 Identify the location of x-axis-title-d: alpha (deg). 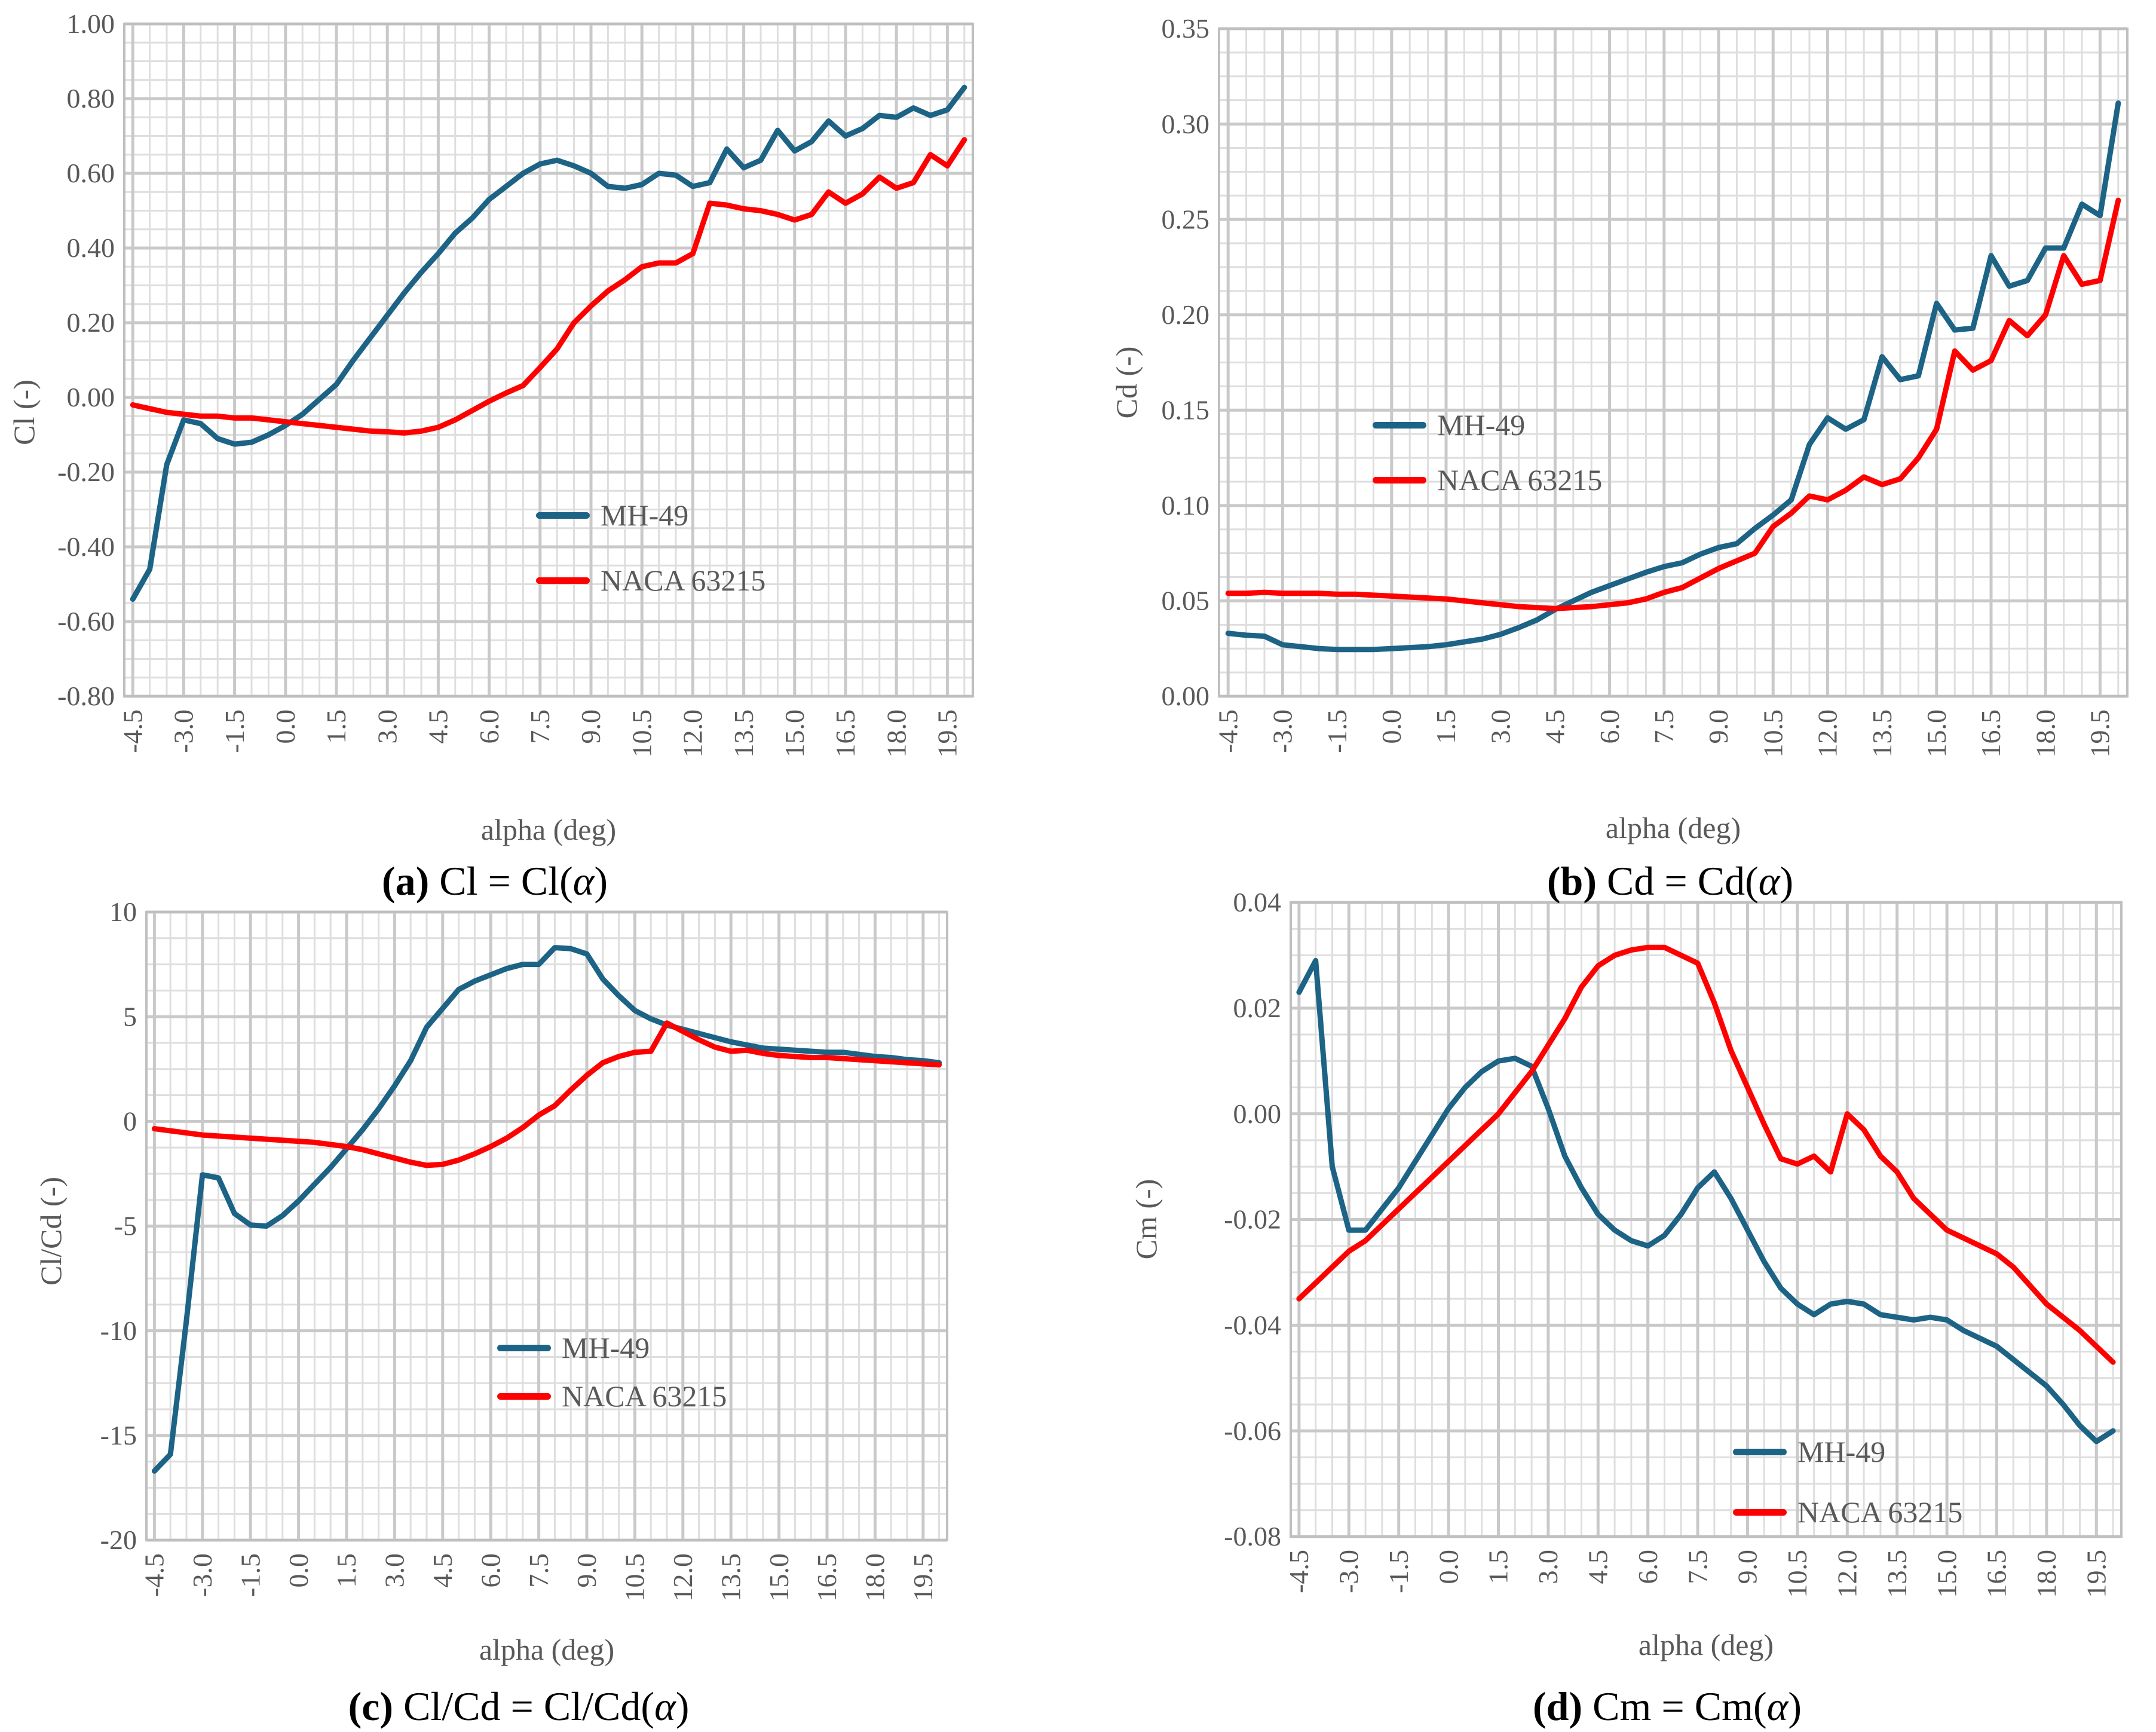
(1706, 1644).